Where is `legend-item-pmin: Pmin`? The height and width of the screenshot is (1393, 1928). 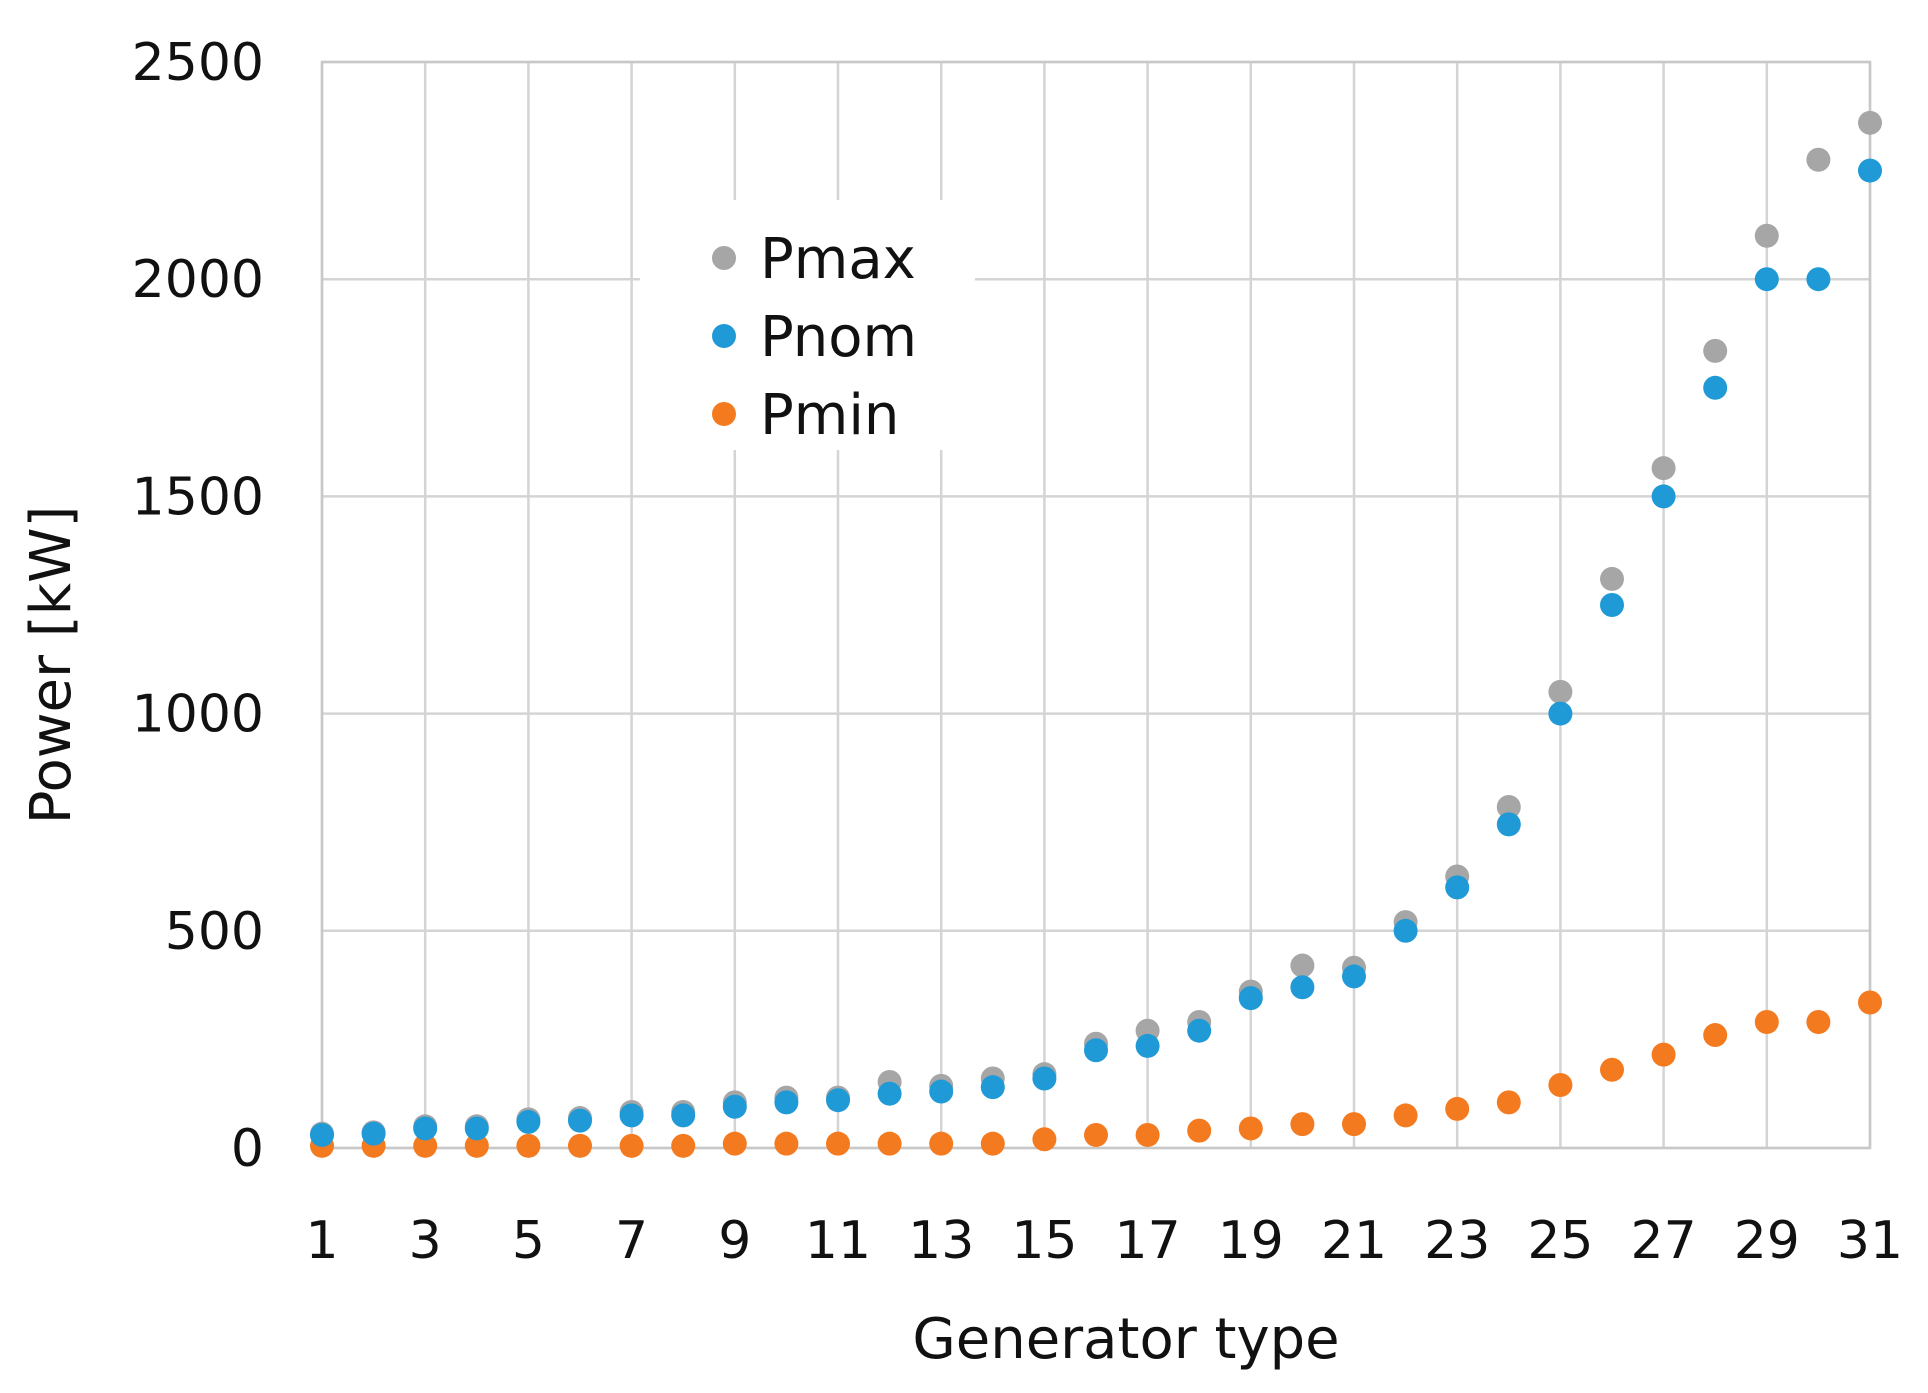
legend-item-pmin: Pmin is located at coordinates (805, 415).